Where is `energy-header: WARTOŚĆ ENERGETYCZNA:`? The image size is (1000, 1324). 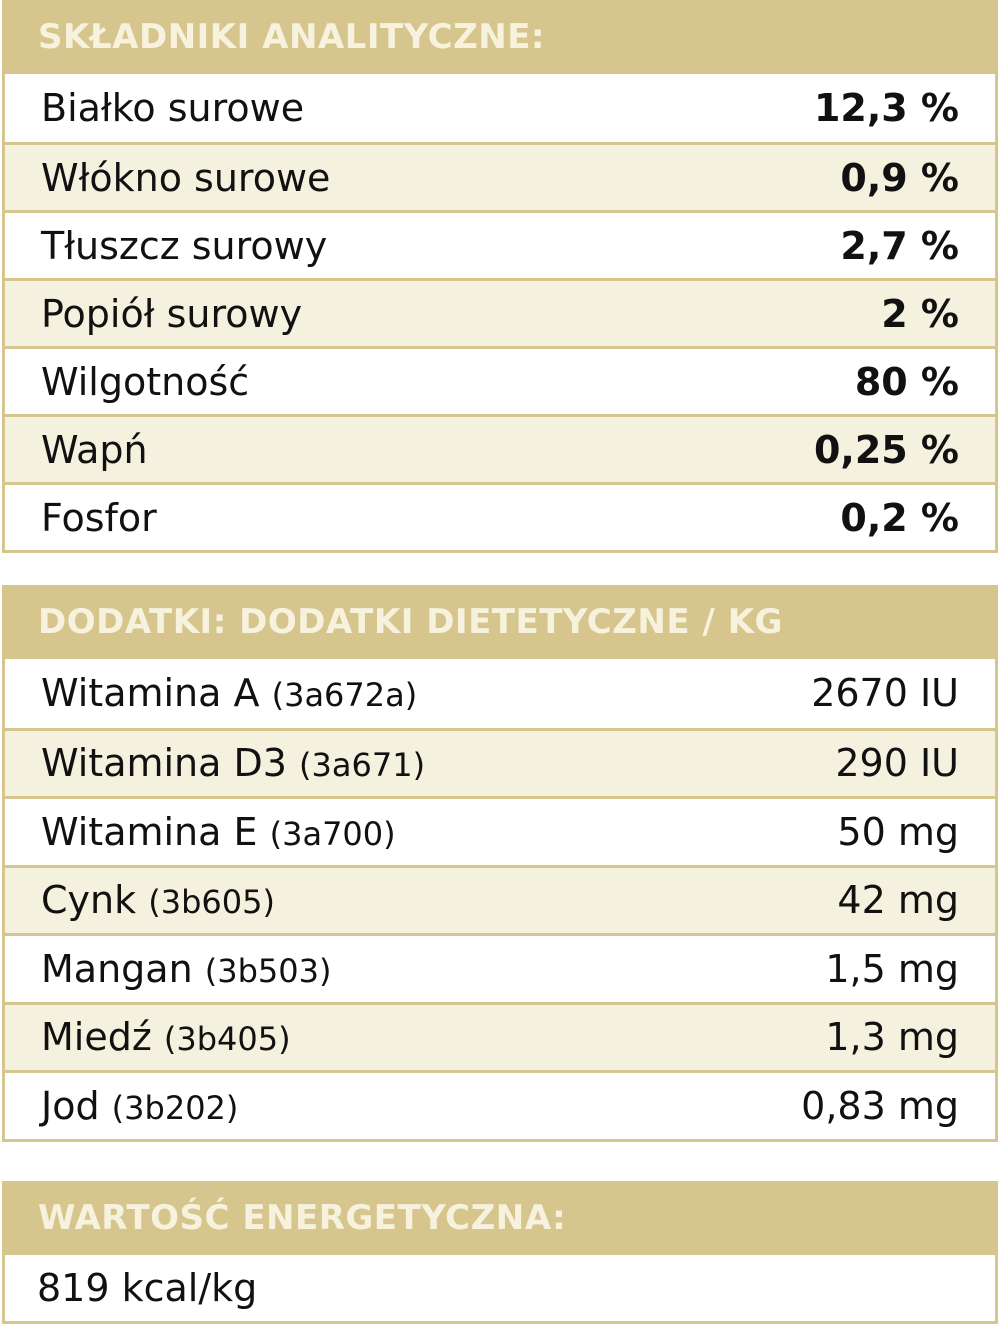
energy-header: WARTOŚĆ ENERGETYCZNA: is located at coordinates (500, 1218).